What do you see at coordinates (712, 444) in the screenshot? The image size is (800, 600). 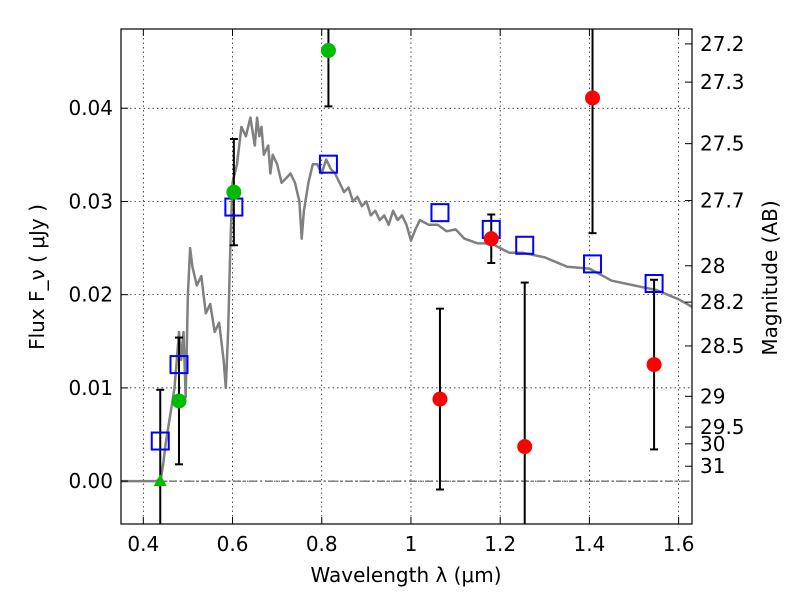 I see `magnitude-tick-label: 30` at bounding box center [712, 444].